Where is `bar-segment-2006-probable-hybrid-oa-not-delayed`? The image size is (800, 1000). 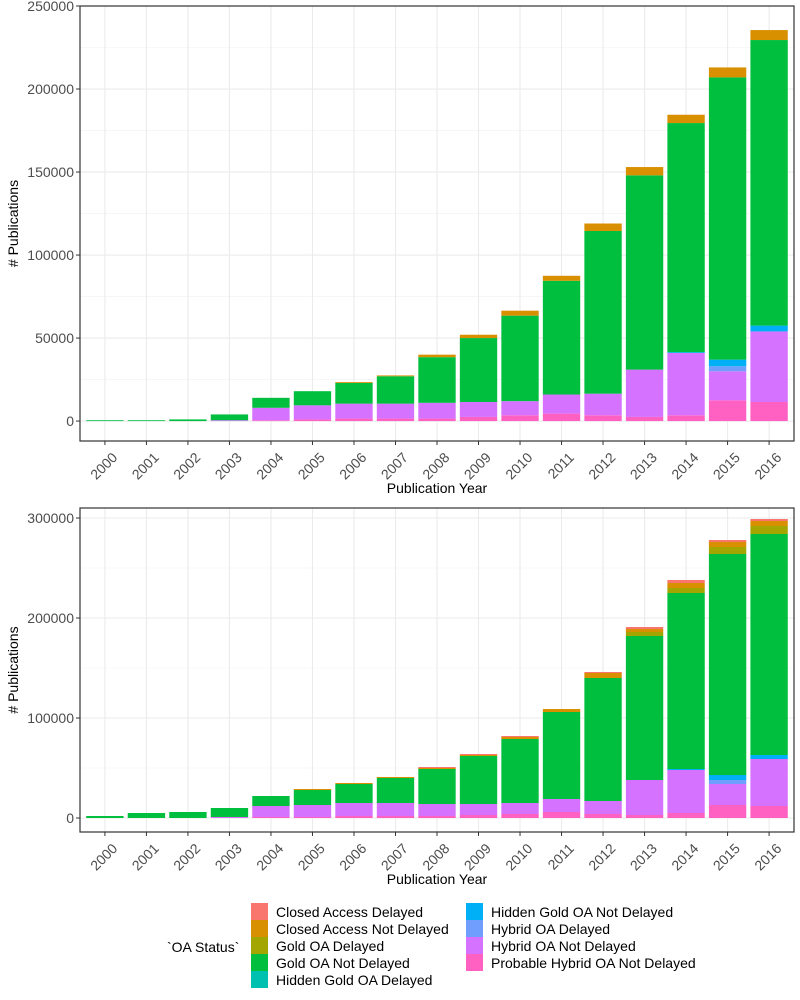 bar-segment-2006-probable-hybrid-oa-not-delayed is located at coordinates (354, 817).